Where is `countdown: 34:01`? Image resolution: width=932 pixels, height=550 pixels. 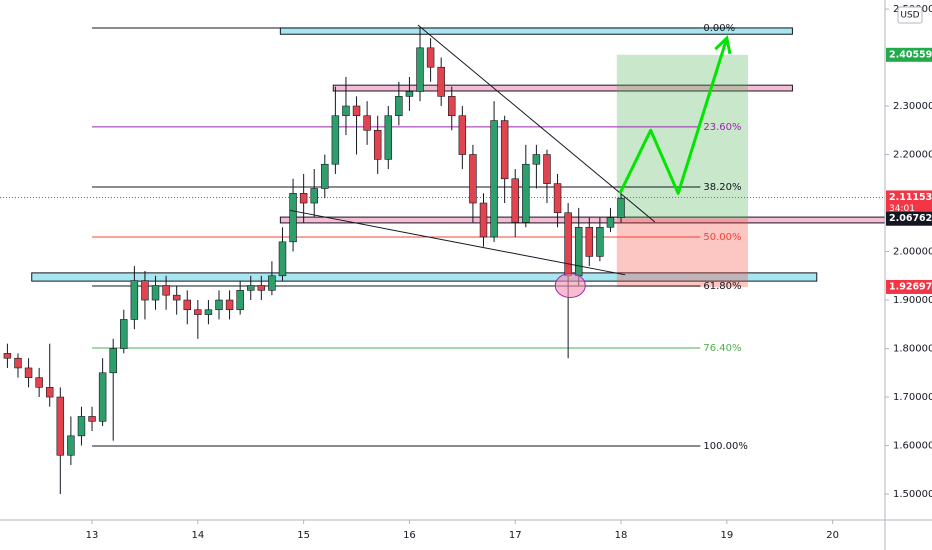 countdown: 34:01 is located at coordinates (902, 209).